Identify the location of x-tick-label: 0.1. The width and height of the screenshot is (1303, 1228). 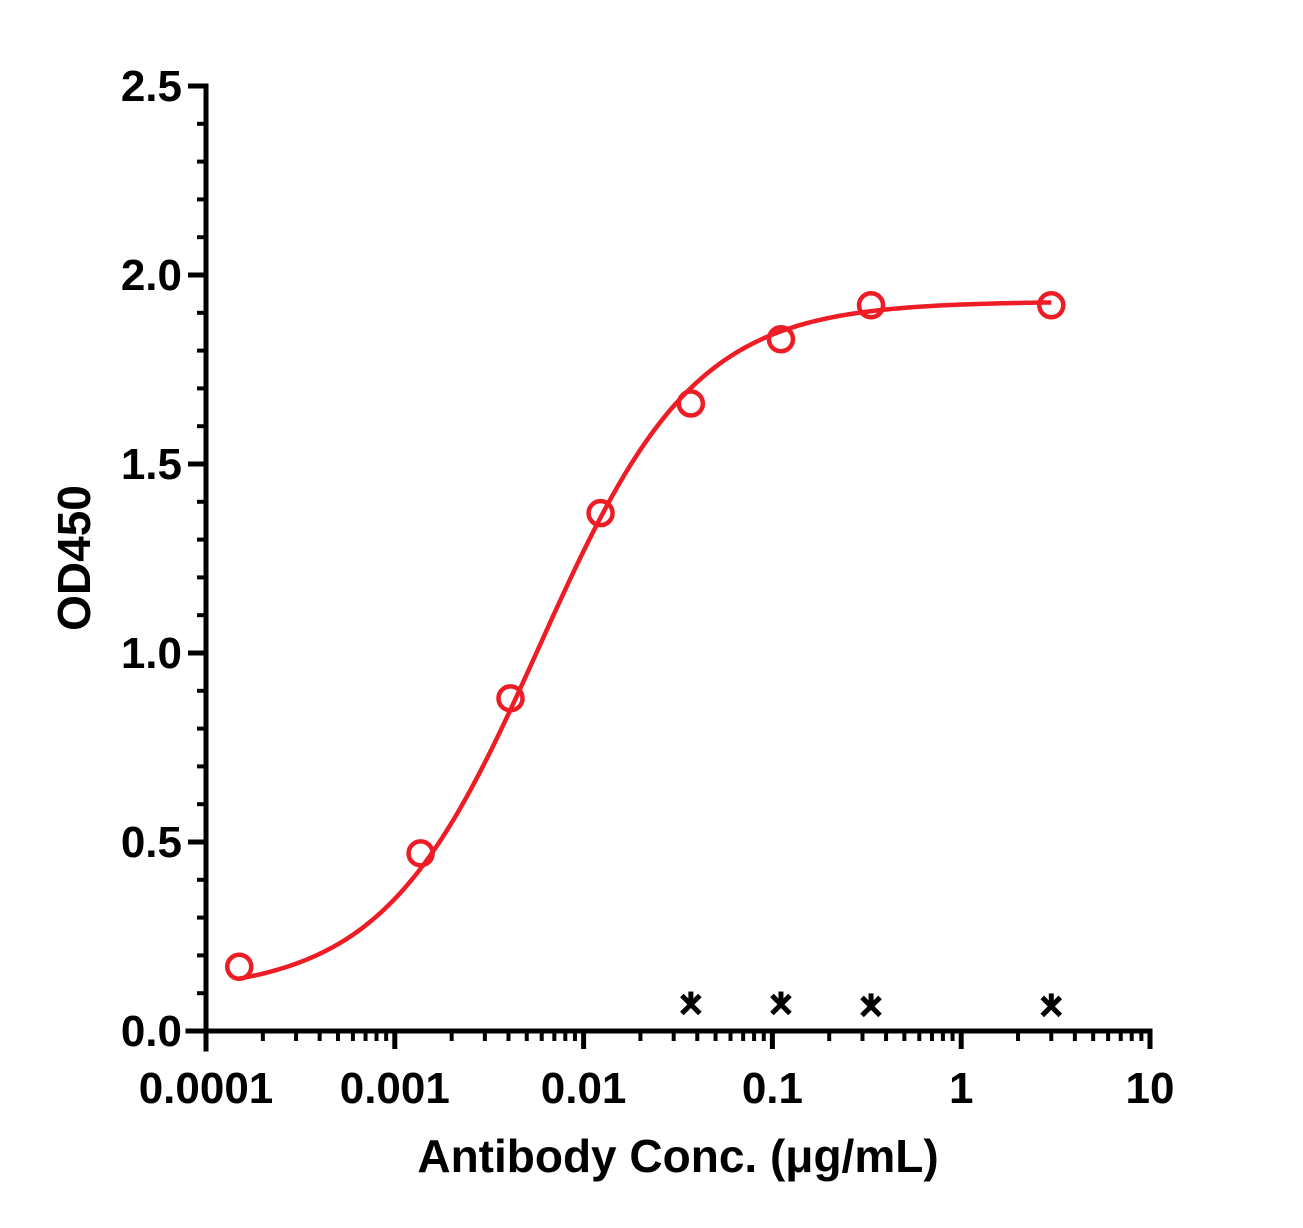
(772, 1088).